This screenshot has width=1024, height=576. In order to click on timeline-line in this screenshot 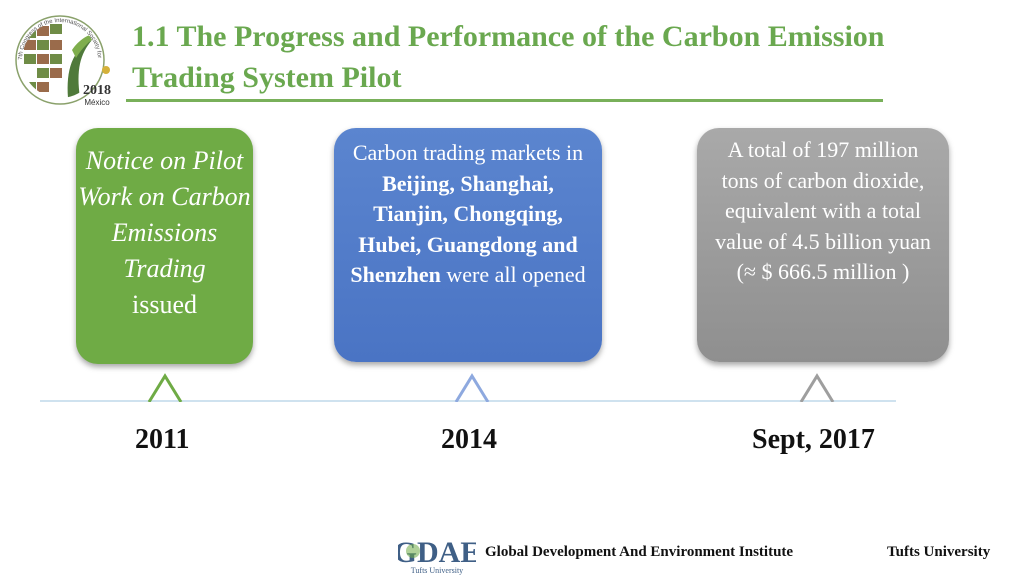, I will do `click(468, 401)`.